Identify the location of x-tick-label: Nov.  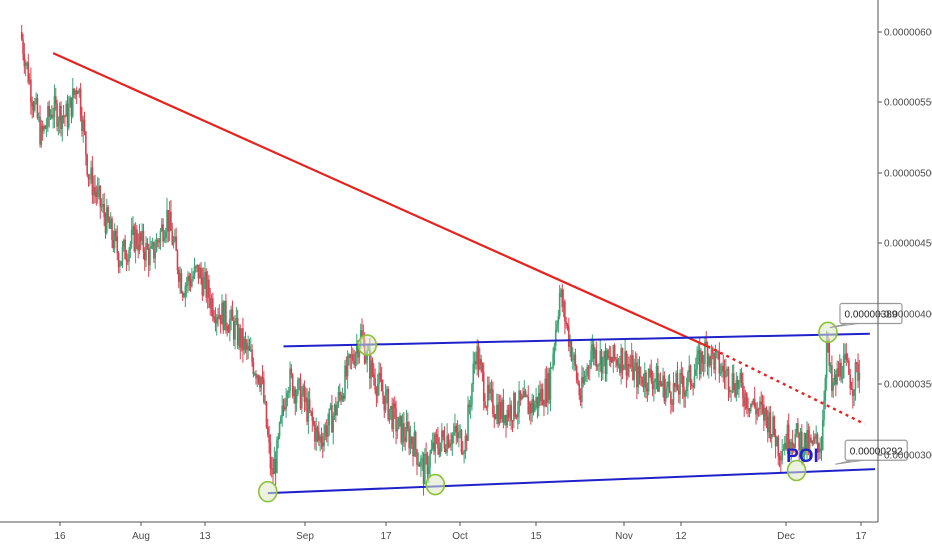
(624, 536).